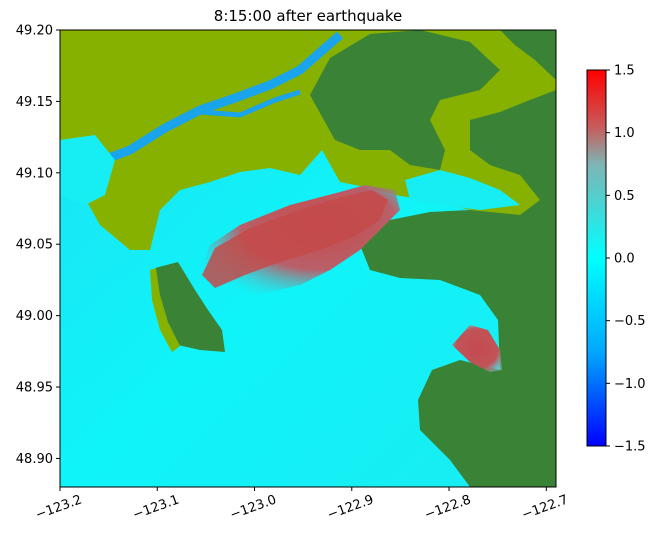 This screenshot has height=536, width=658. Describe the element at coordinates (624, 71) in the screenshot. I see `colorbar-tick-label: 1.5` at that location.